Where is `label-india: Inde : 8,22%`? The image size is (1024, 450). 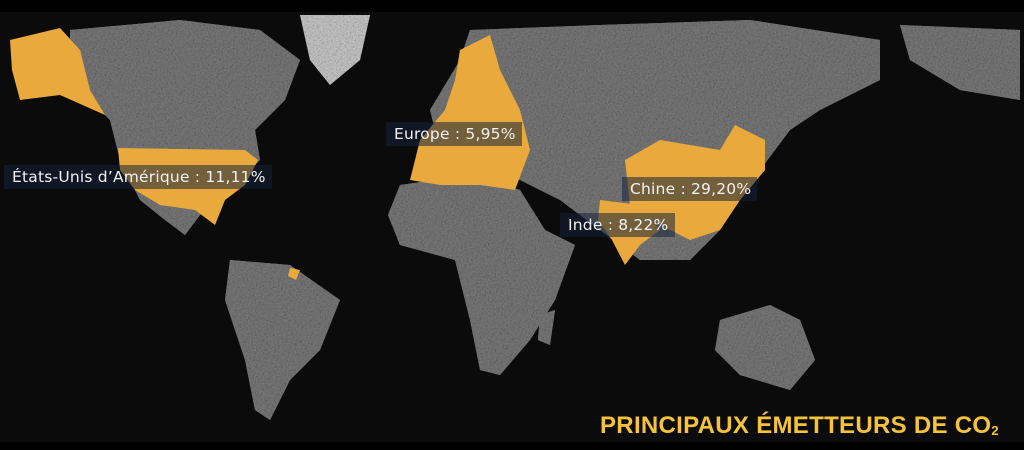 label-india: Inde : 8,22% is located at coordinates (617, 225).